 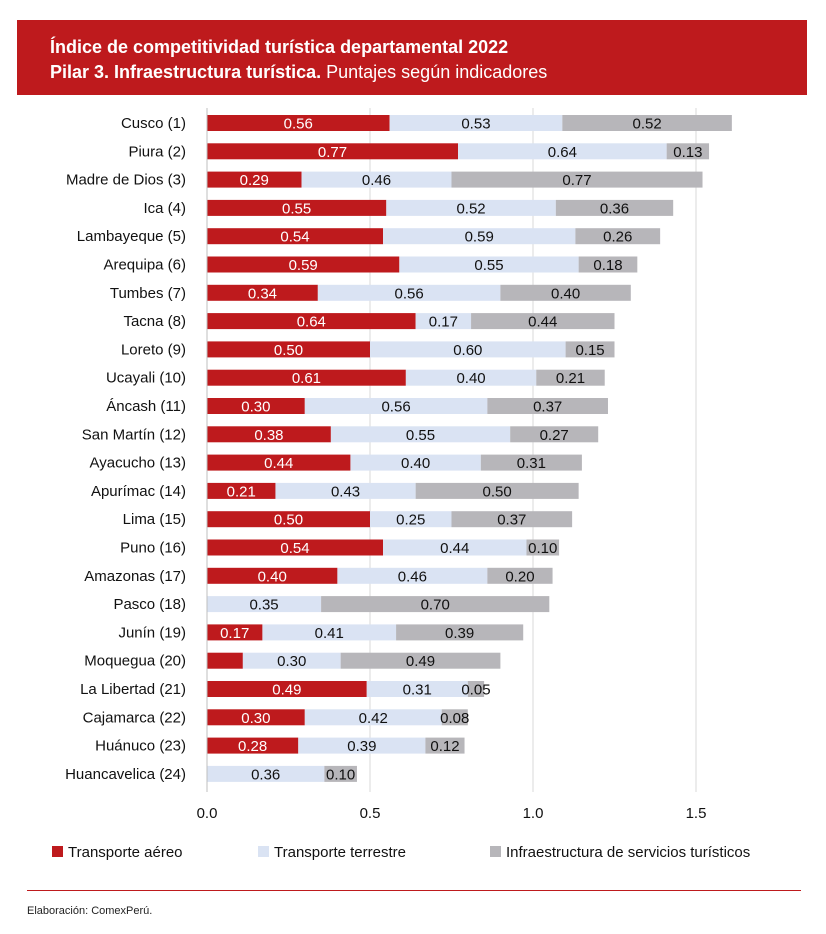 I want to click on category-label: Puno (16), so click(x=153, y=548).